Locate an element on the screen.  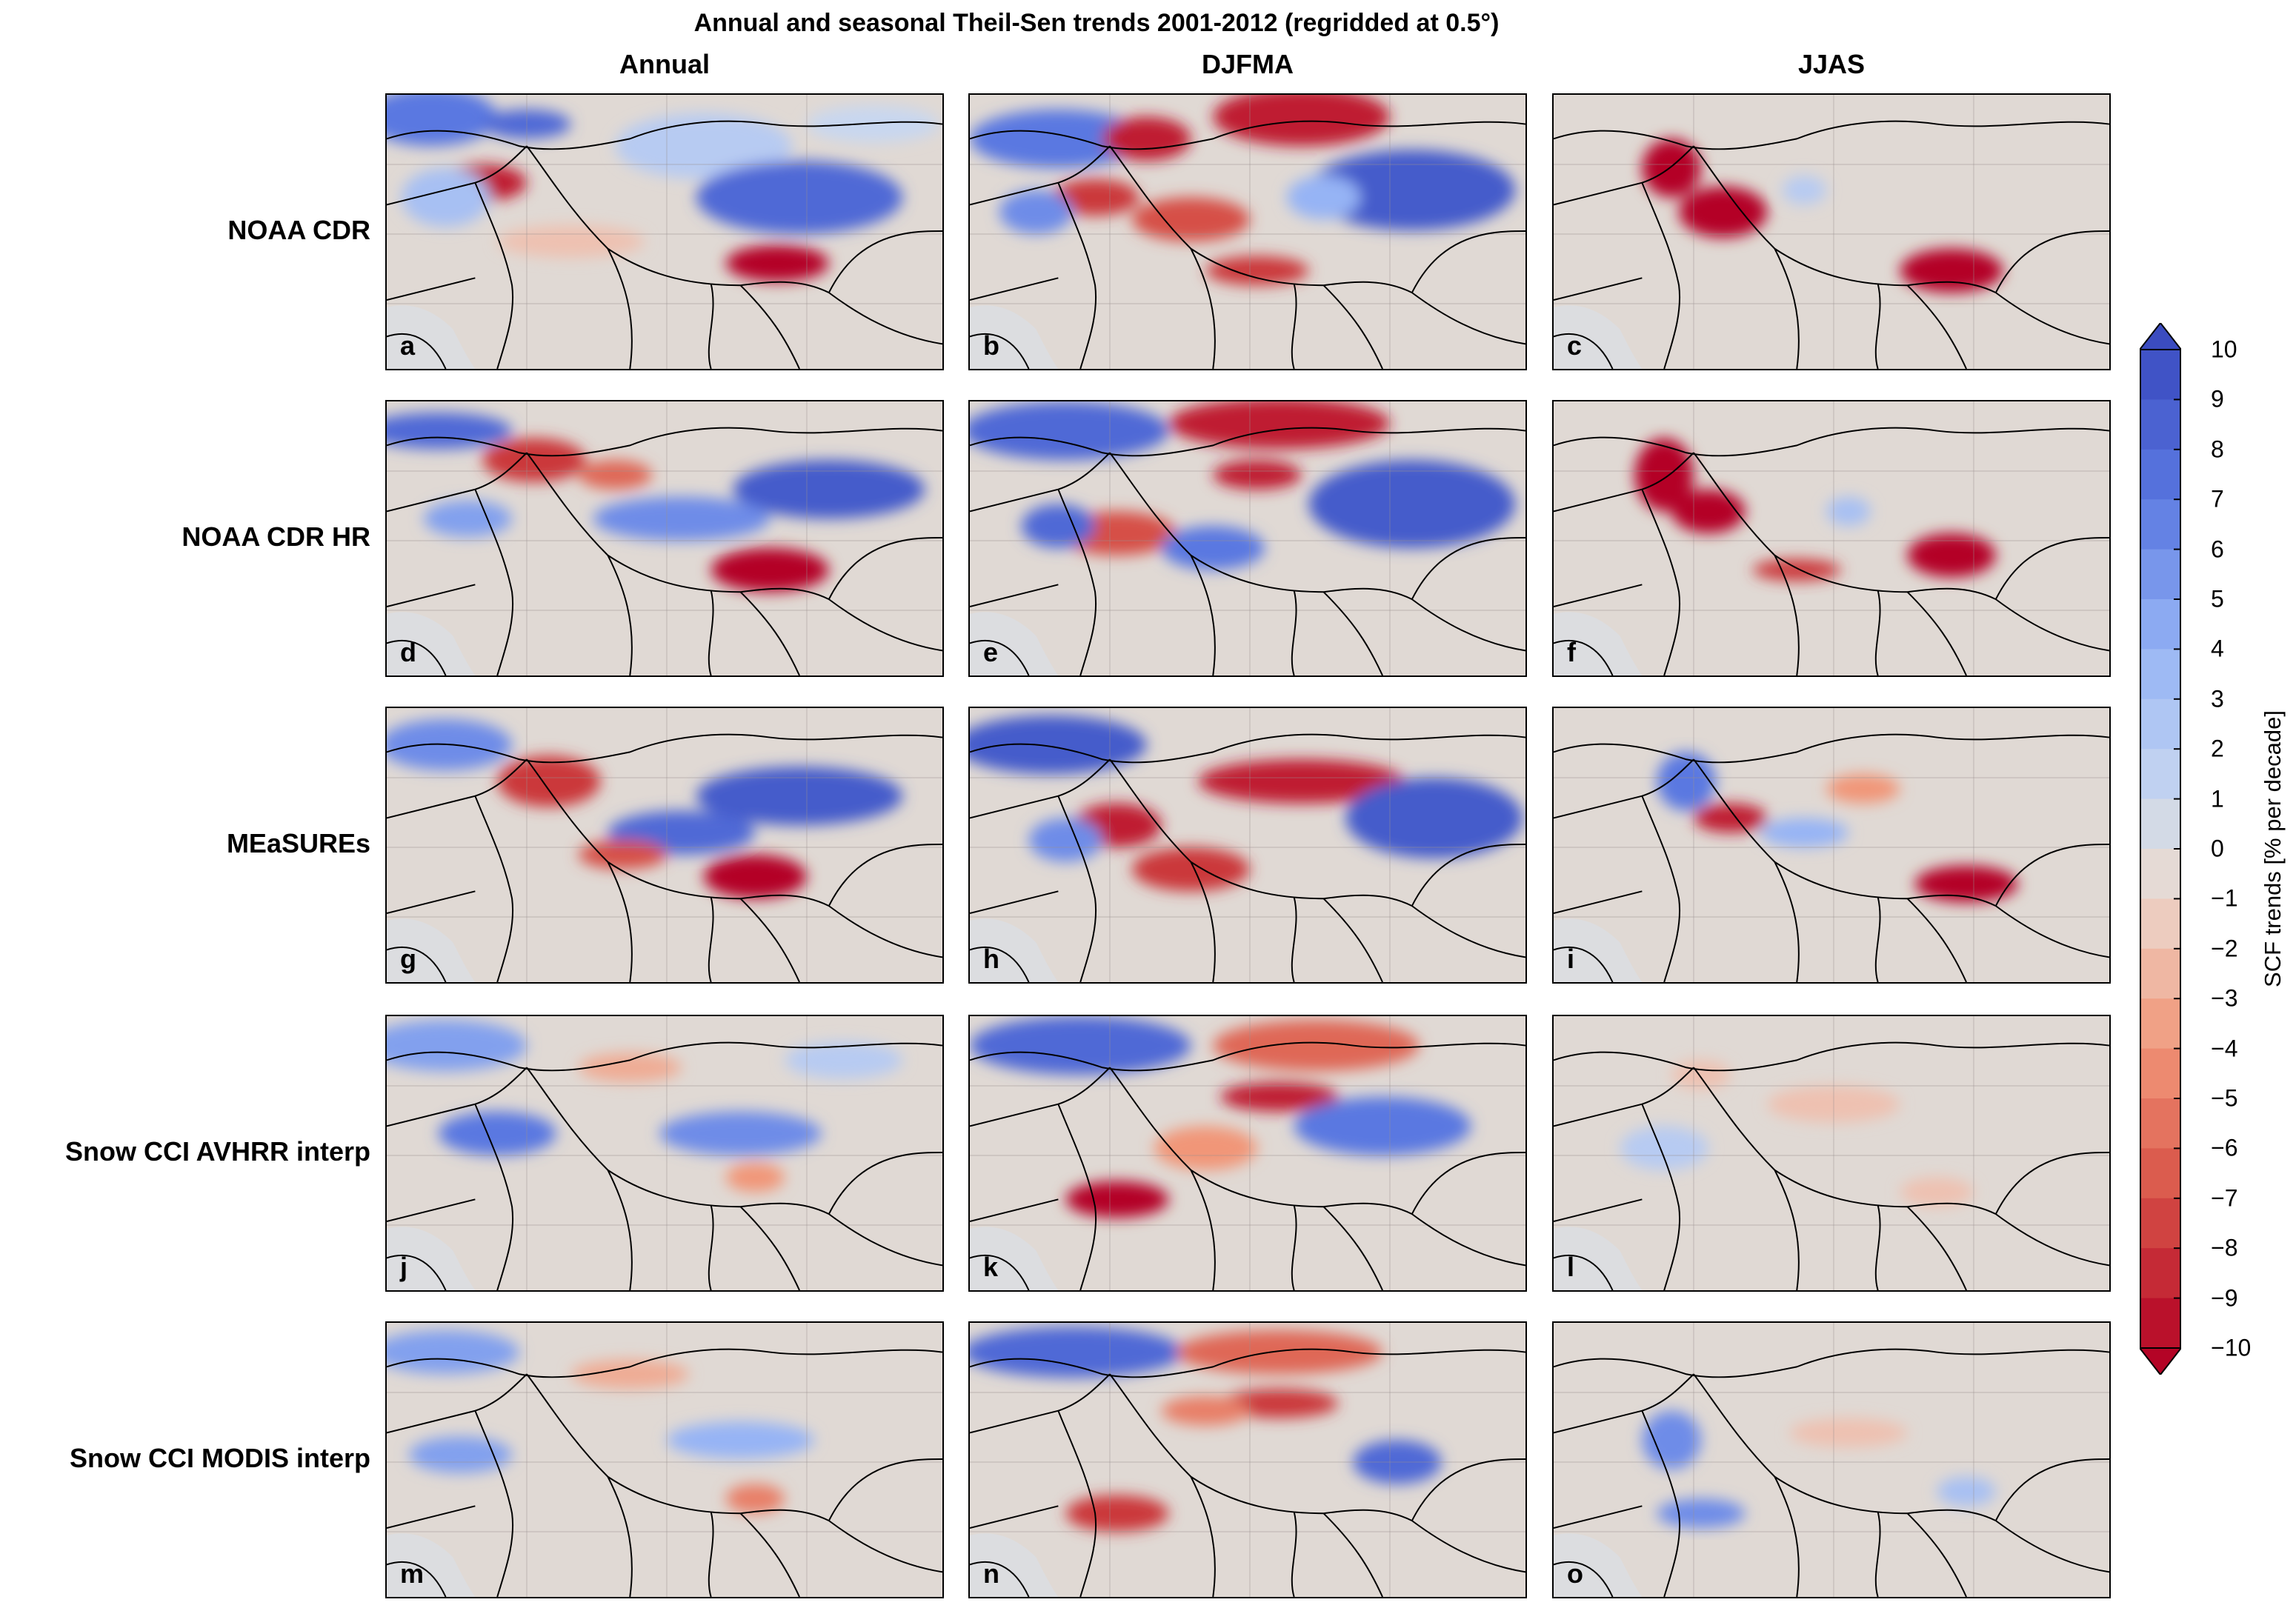
map-panel-g: g is located at coordinates (664, 845).